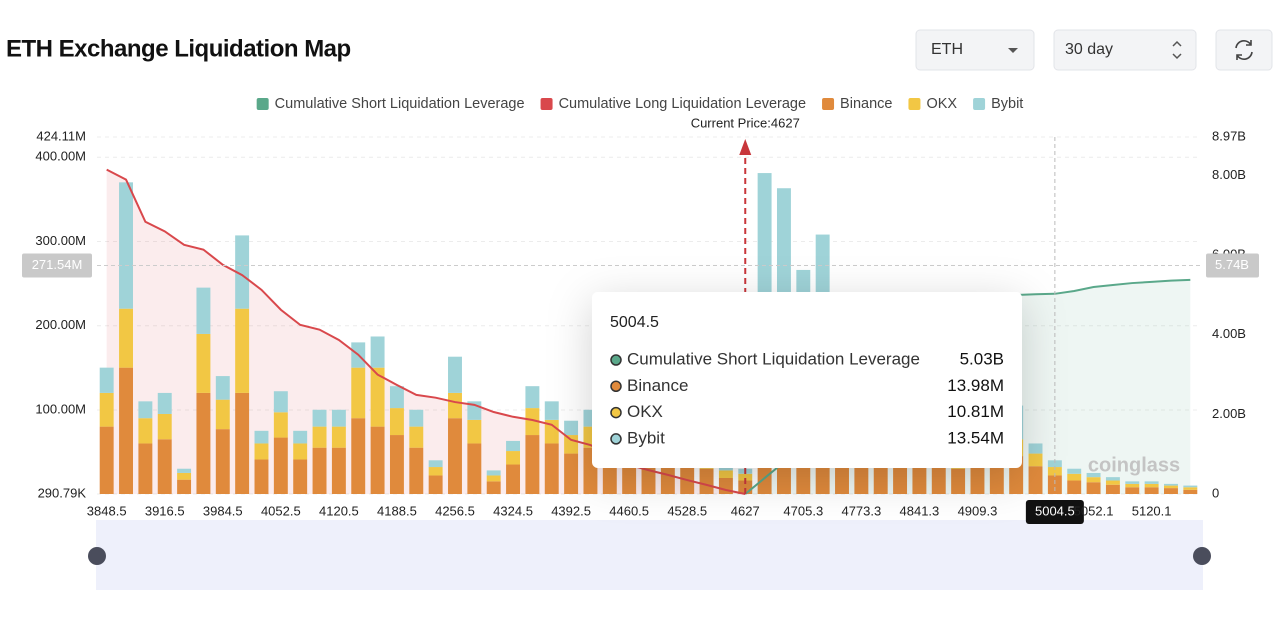 The height and width of the screenshot is (635, 1280). I want to click on zoom-slider, so click(649, 555).